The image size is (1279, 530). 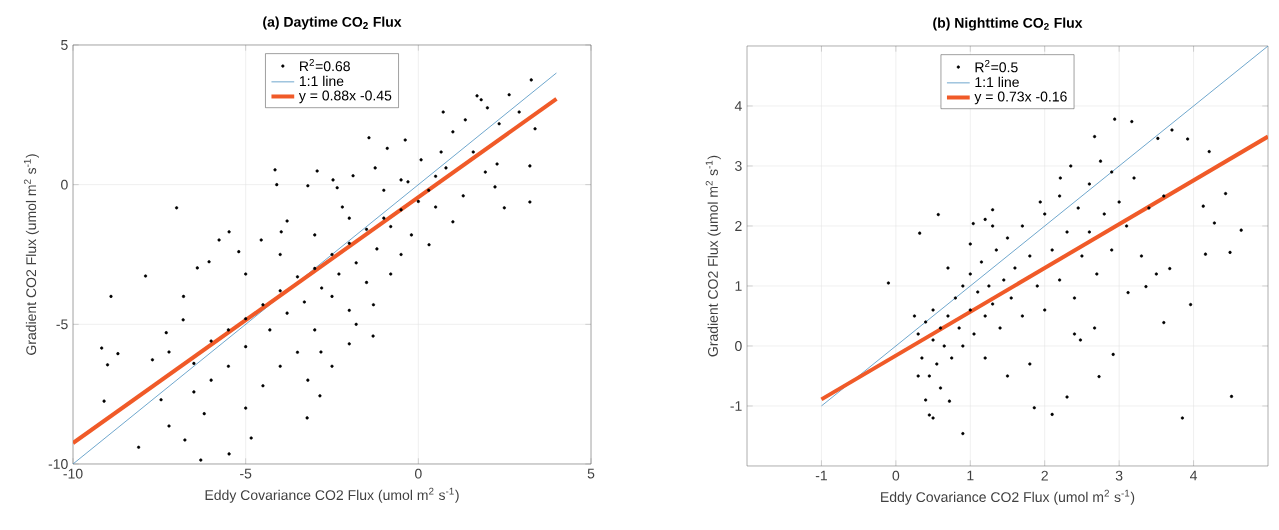 What do you see at coordinates (64, 45) in the screenshot?
I see `y-tick-label: 5` at bounding box center [64, 45].